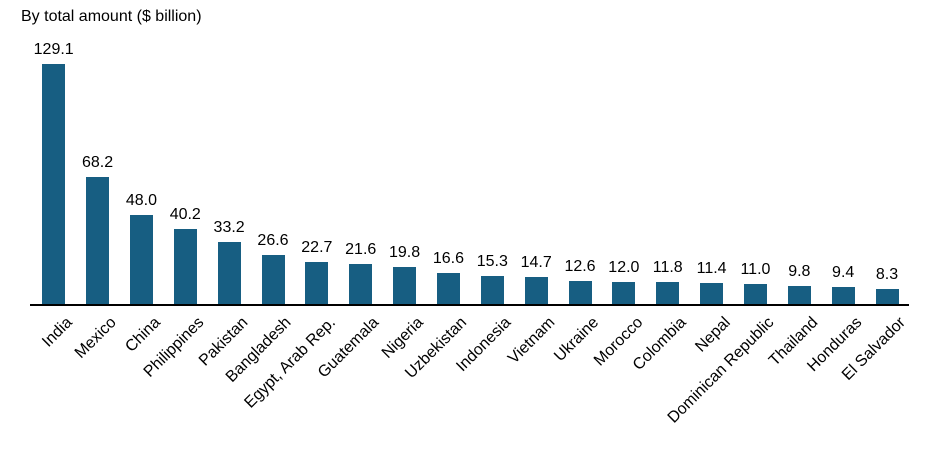  What do you see at coordinates (624, 267) in the screenshot?
I see `value-label-morocco: 12.0` at bounding box center [624, 267].